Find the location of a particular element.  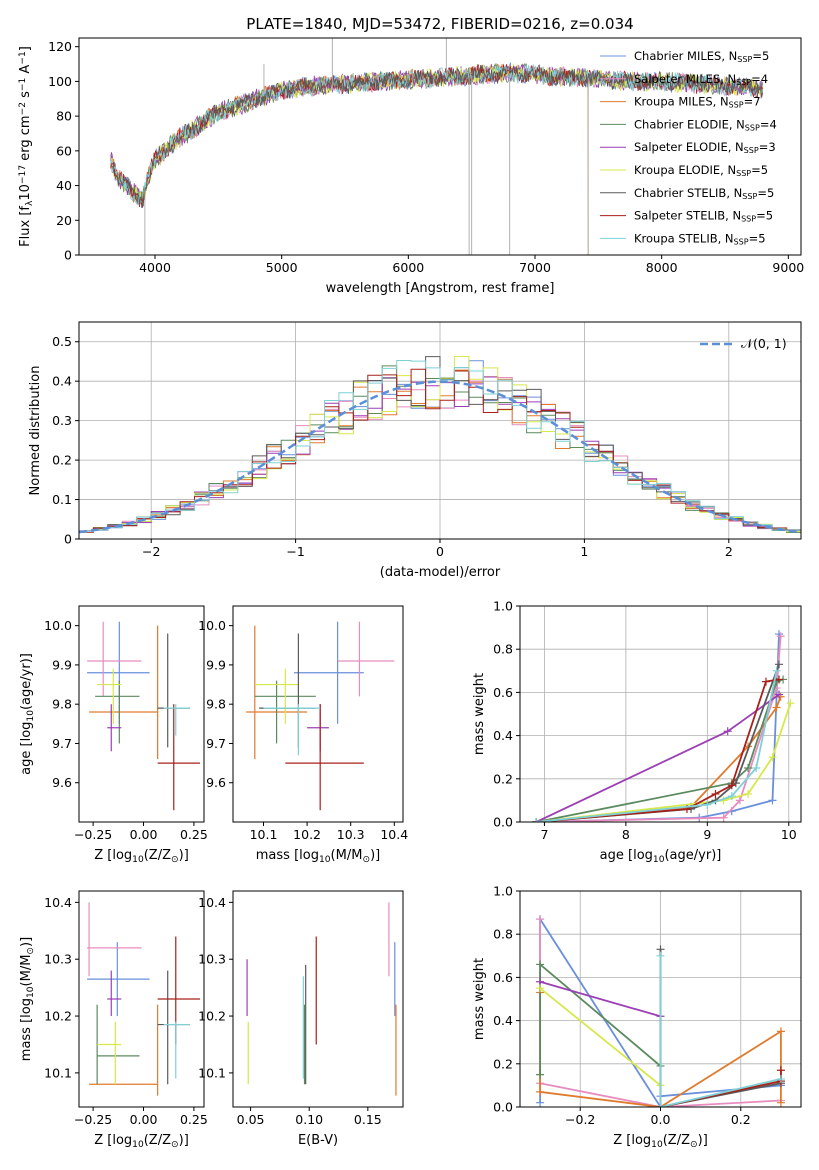

axes-mass_vs_ebv: 0.05 0.10 0.15 10.1 10.2 10.3 10.4 E(B-V) is located at coordinates (301, 1019).